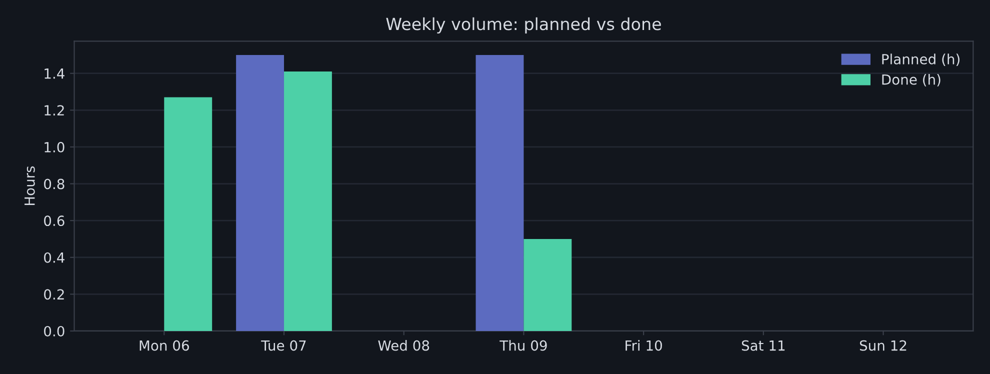 The height and width of the screenshot is (374, 990). What do you see at coordinates (54, 257) in the screenshot?
I see `y-tick-label: 0.4` at bounding box center [54, 257].